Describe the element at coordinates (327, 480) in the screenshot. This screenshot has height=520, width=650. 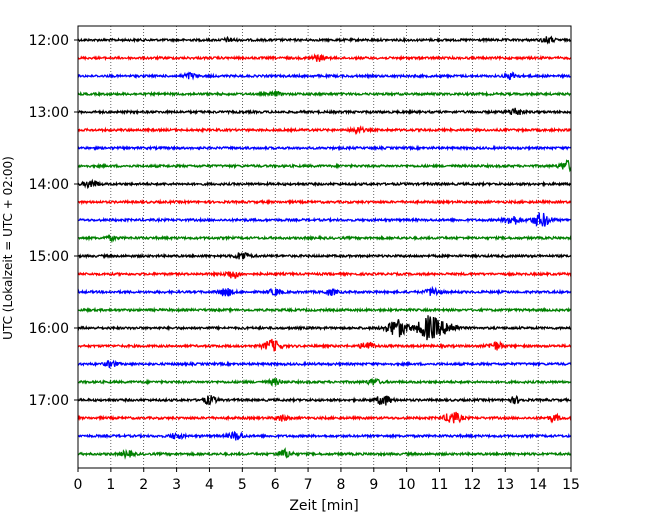
I see `x-axis-ticks: 0 1 2 3 4 5 6 7 8 9 10 11 12 13 14 15` at that location.